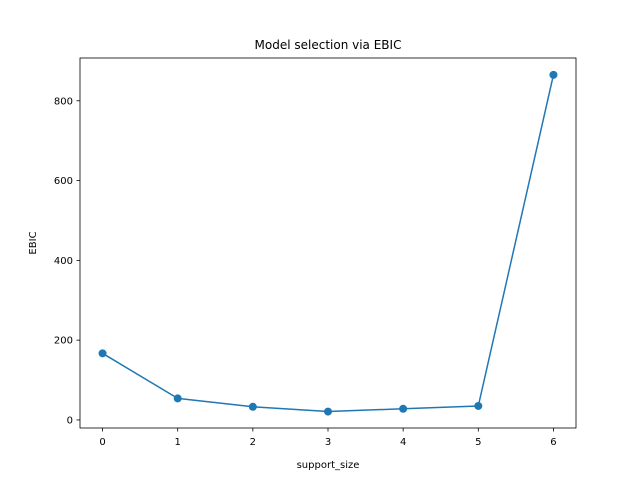  I want to click on x-tick-label: 1, so click(178, 442).